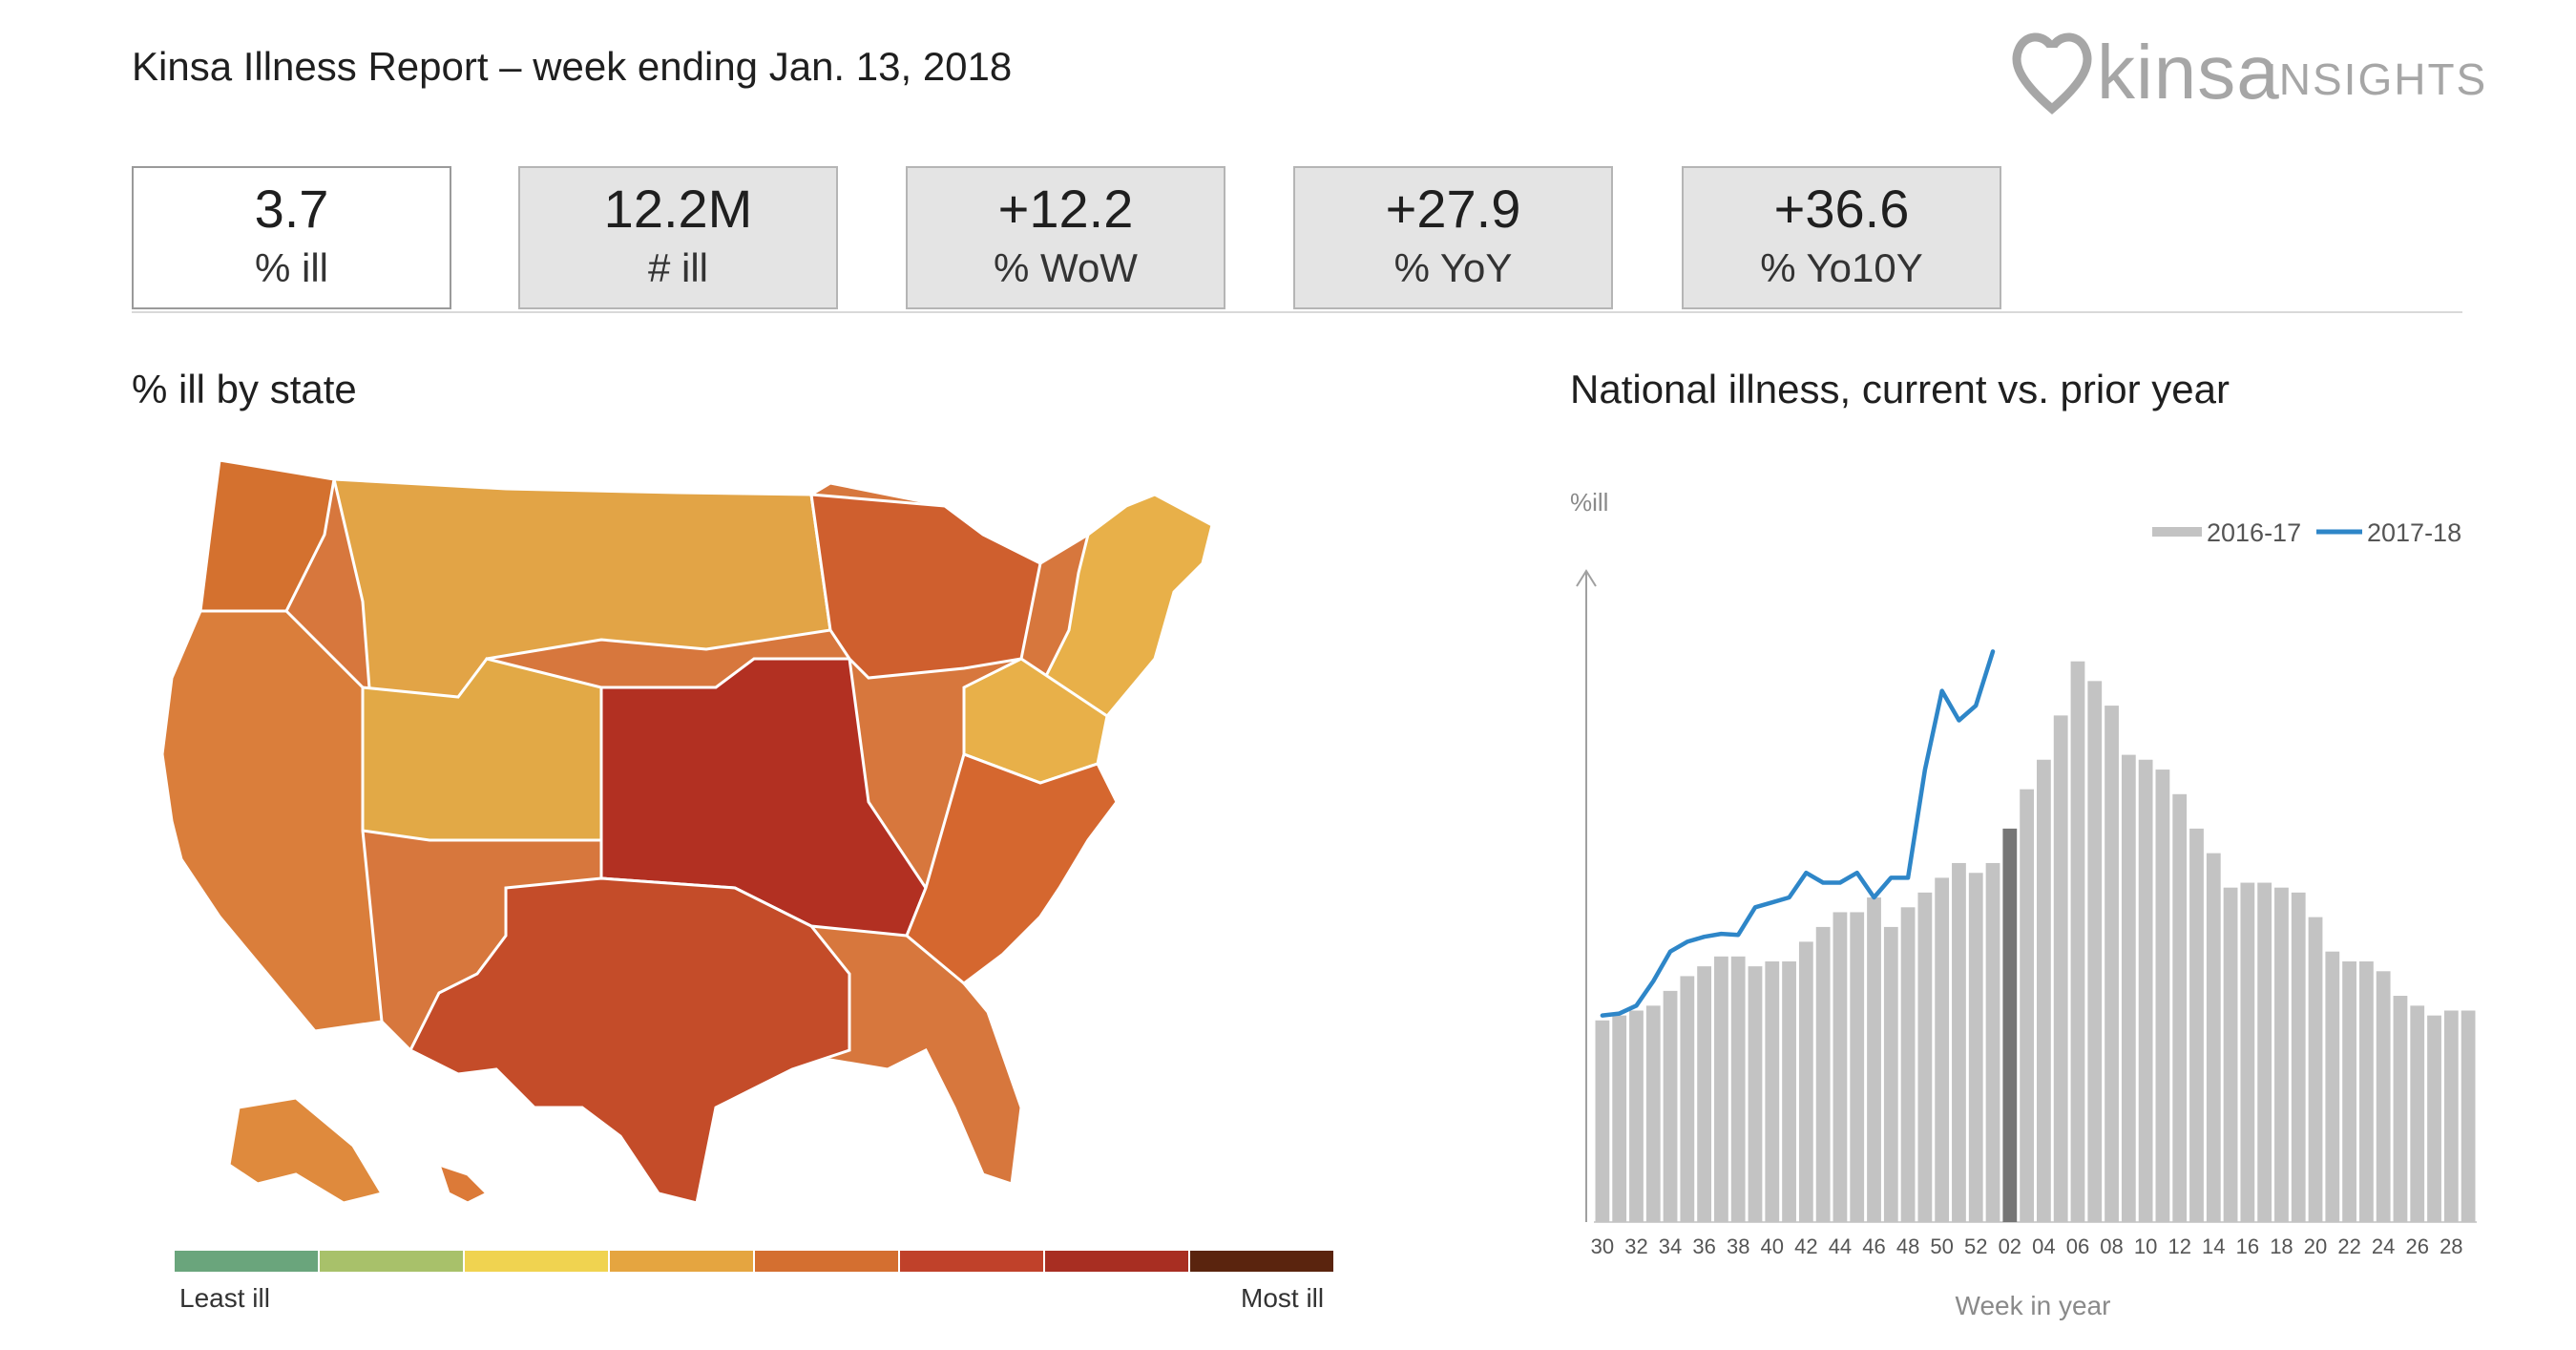 The height and width of the screenshot is (1350, 2576). I want to click on stat-value: 12.2M, so click(678, 209).